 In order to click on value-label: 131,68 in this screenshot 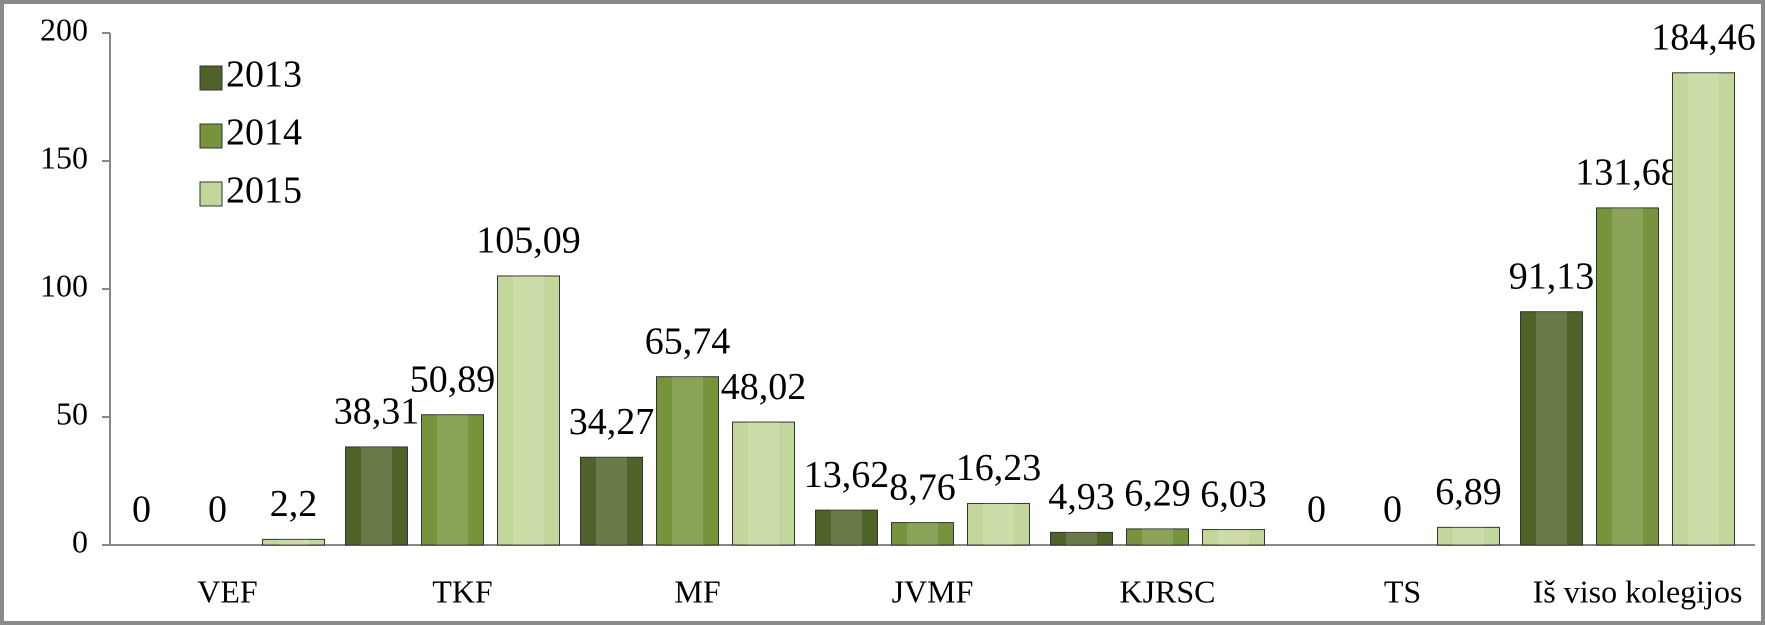, I will do `click(1627, 173)`.